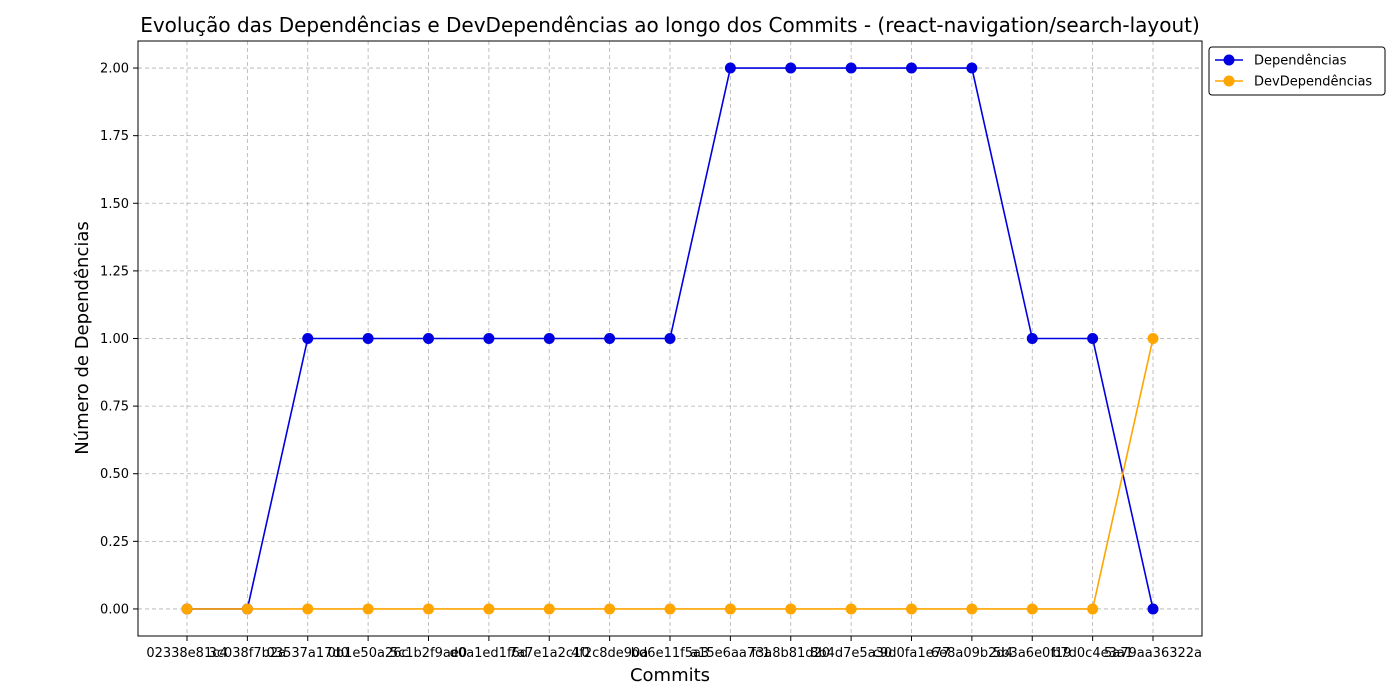 Image resolution: width=1400 pixels, height=700 pixels. What do you see at coordinates (1092, 653) in the screenshot?
I see `x-tick-label: b7d0c4e3a1` at bounding box center [1092, 653].